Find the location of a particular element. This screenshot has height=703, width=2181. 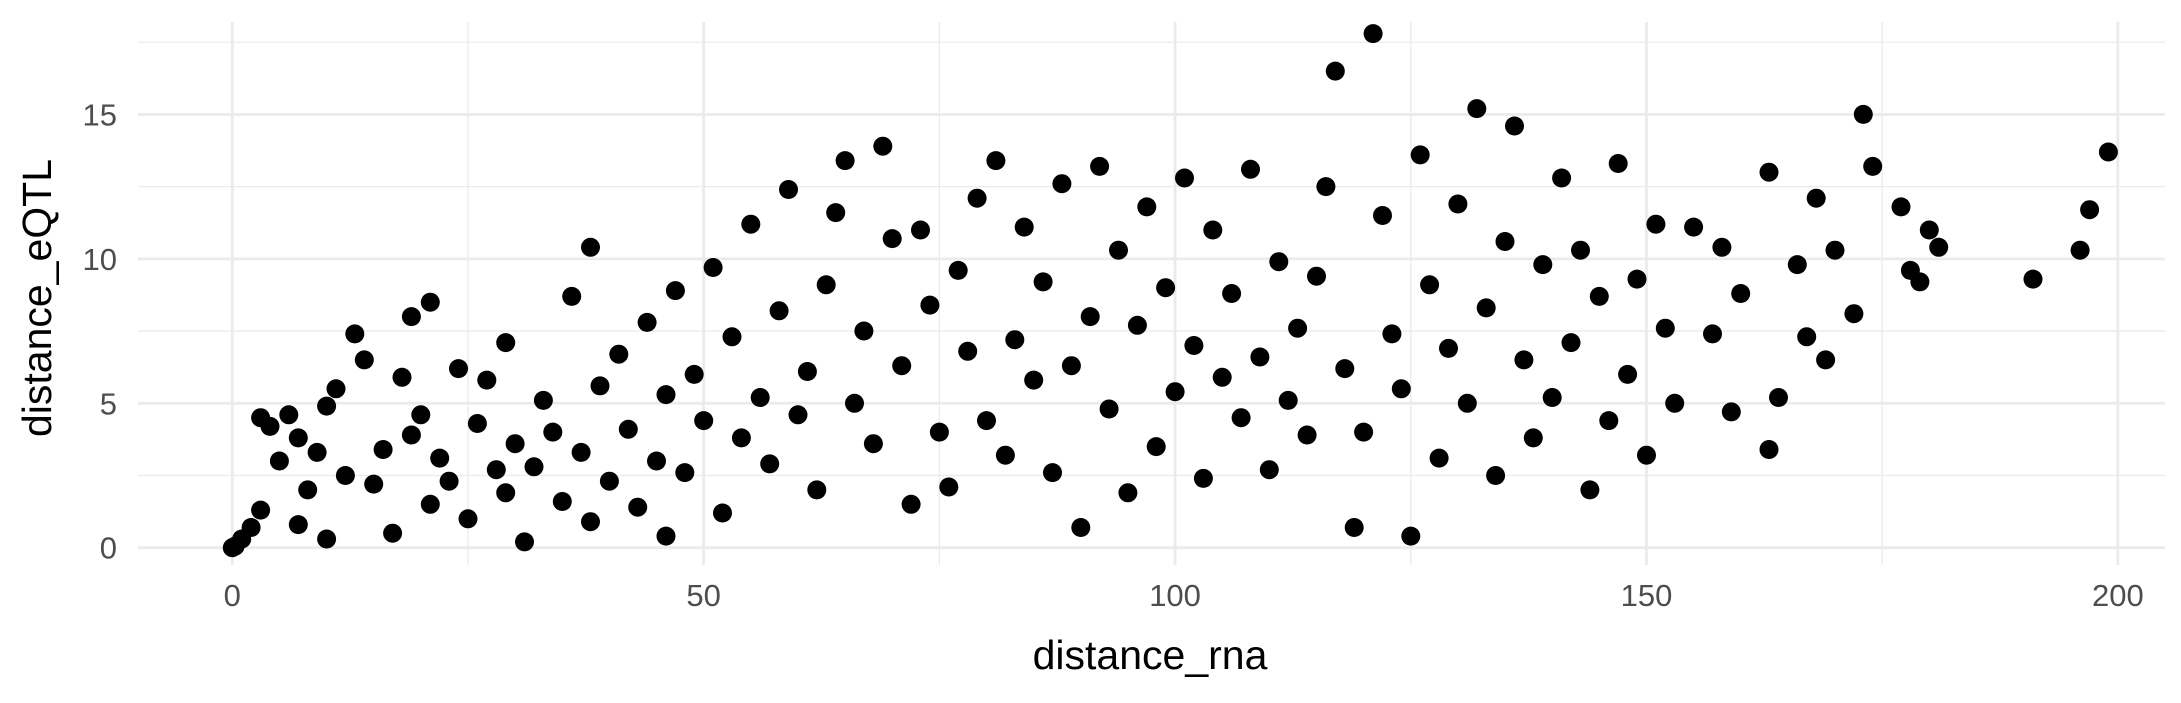

x-tick-label: 150 is located at coordinates (1647, 595).